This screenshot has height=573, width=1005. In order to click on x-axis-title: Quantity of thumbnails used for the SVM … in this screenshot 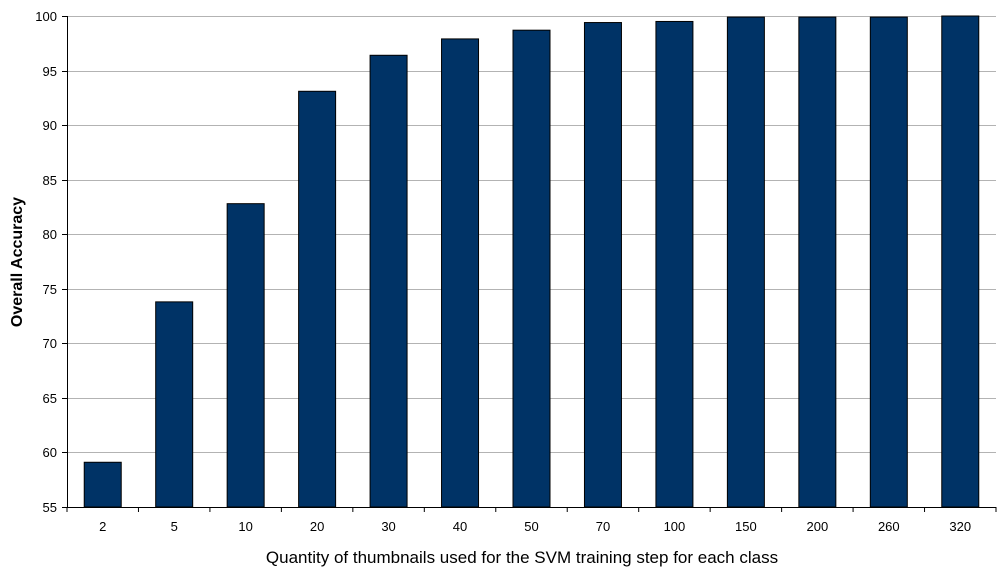, I will do `click(522, 557)`.